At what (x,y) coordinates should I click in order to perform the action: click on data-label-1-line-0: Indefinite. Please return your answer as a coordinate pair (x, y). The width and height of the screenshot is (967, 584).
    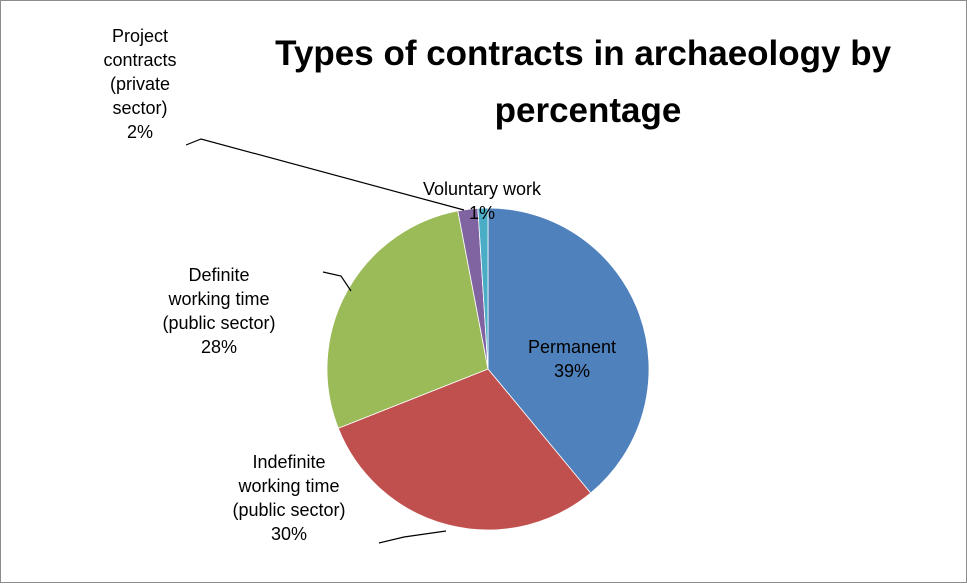
    Looking at the image, I should click on (288, 462).